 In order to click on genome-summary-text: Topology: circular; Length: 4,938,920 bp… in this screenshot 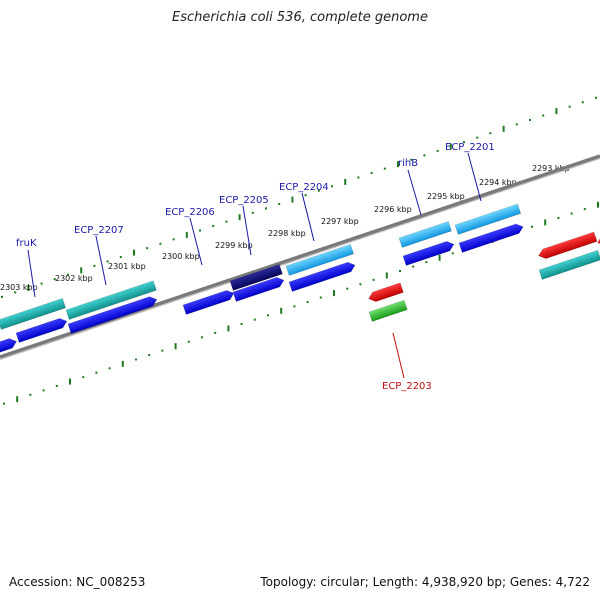, I will do `click(425, 582)`.